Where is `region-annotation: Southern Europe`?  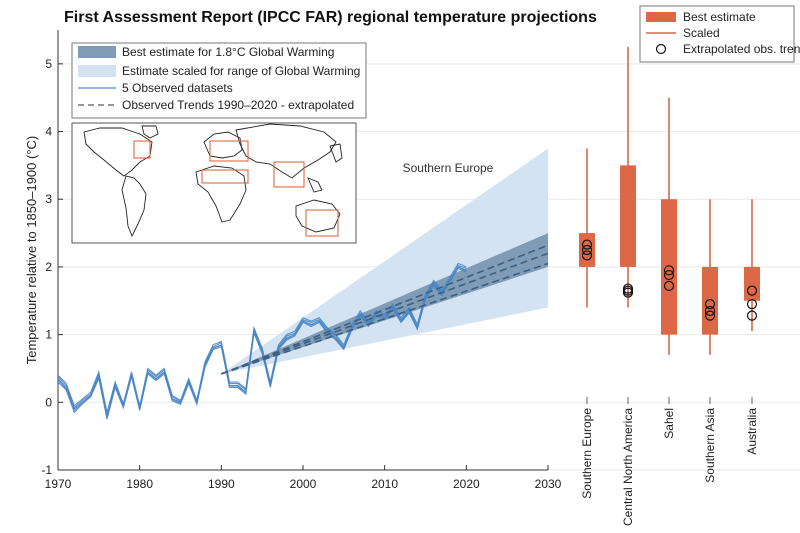 region-annotation: Southern Europe is located at coordinates (448, 168).